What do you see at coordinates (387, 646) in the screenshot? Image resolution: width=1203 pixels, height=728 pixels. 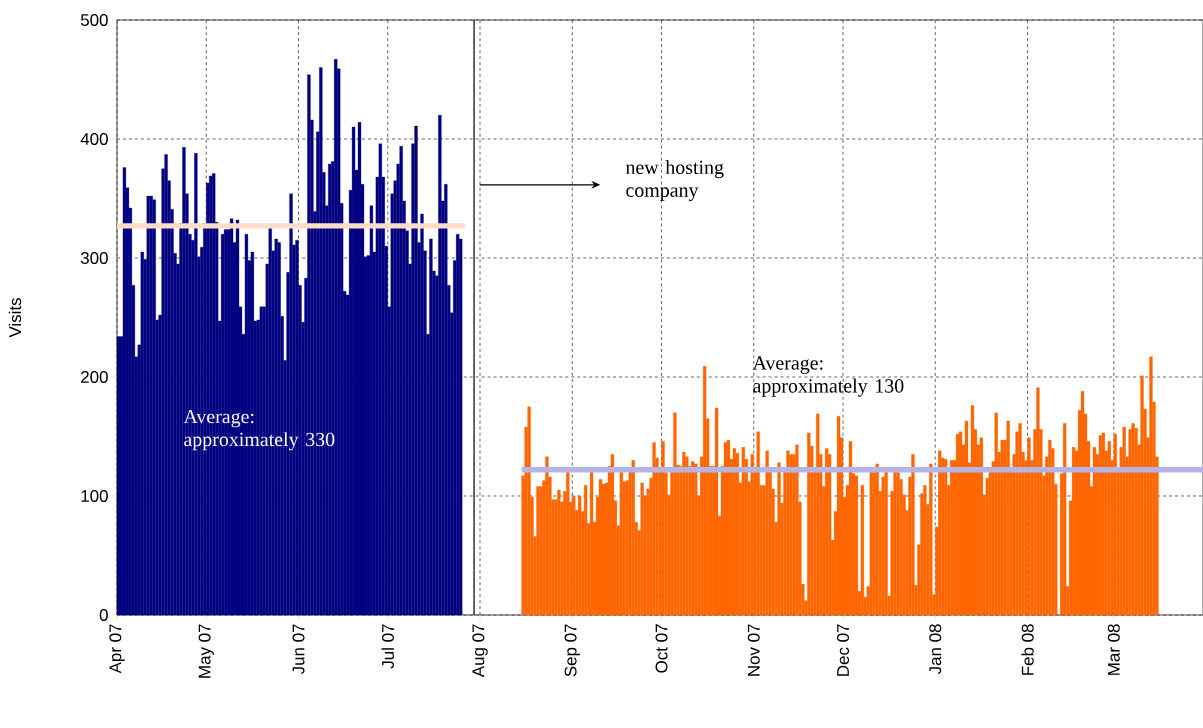 I see `x-tick-label: Jul 07` at bounding box center [387, 646].